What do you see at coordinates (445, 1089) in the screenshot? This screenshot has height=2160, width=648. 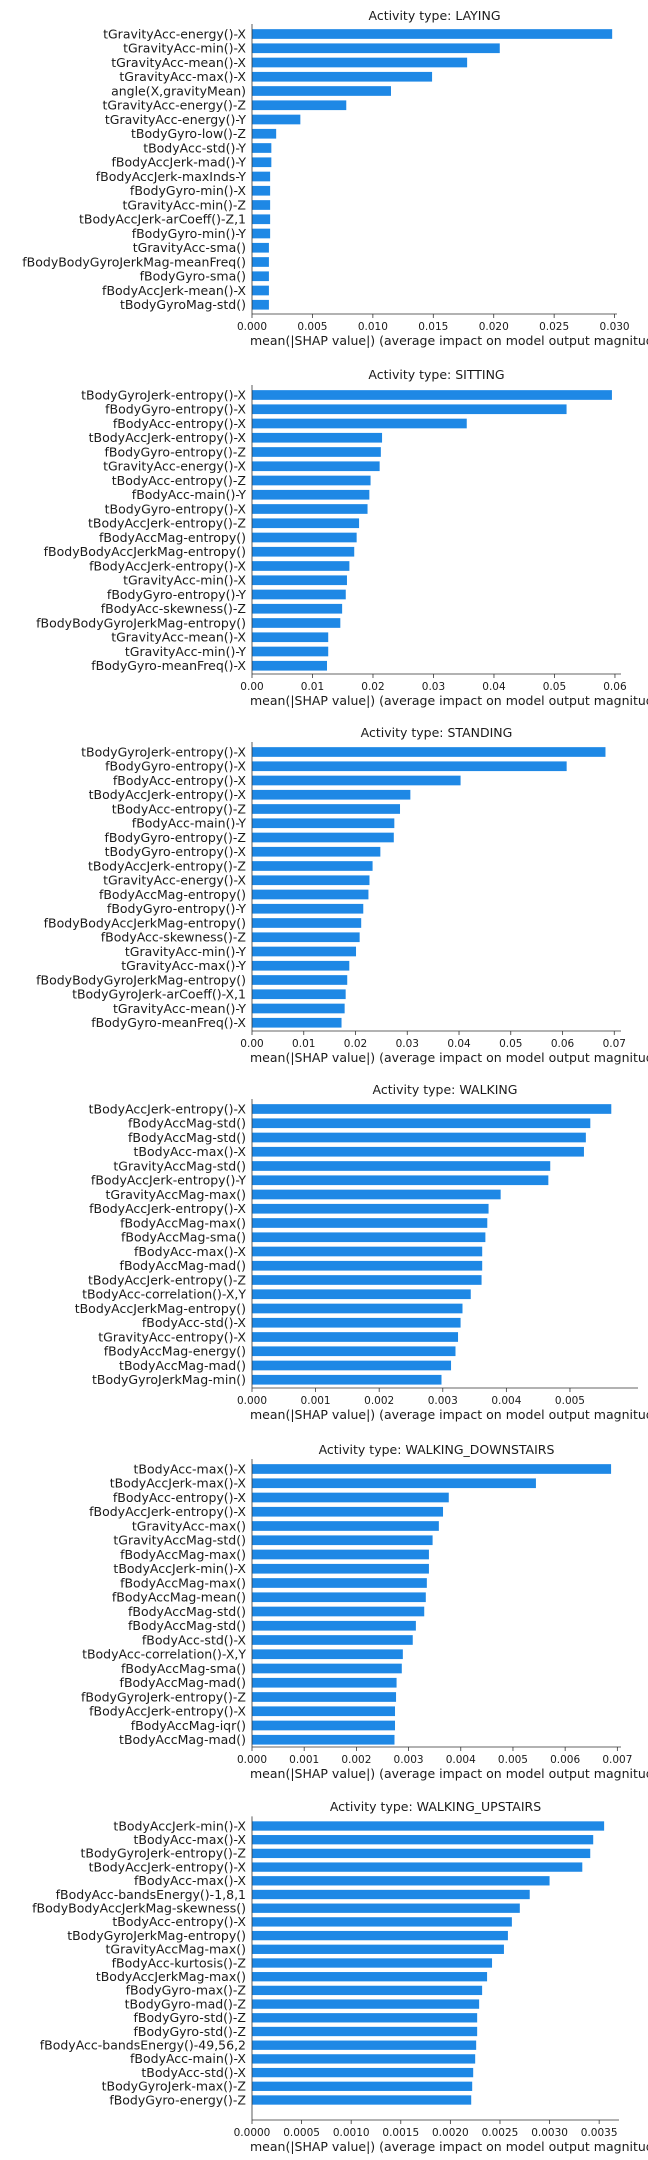 I see `chart-title: Activity type: WALKING` at bounding box center [445, 1089].